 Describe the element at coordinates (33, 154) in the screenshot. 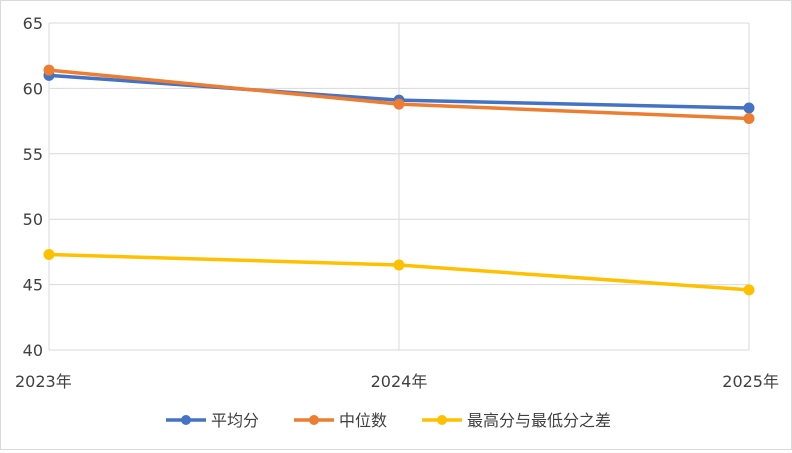

I see `y-tick-label: 55` at that location.